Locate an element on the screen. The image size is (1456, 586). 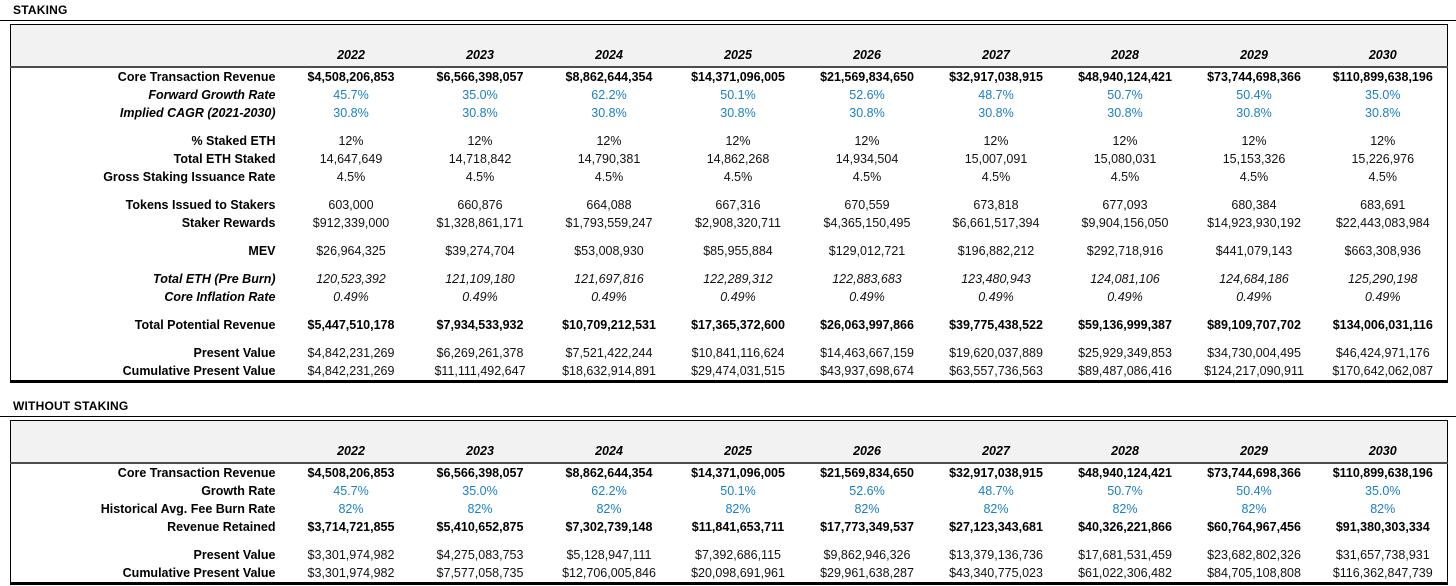
header-spacer is located at coordinates (729, 431).